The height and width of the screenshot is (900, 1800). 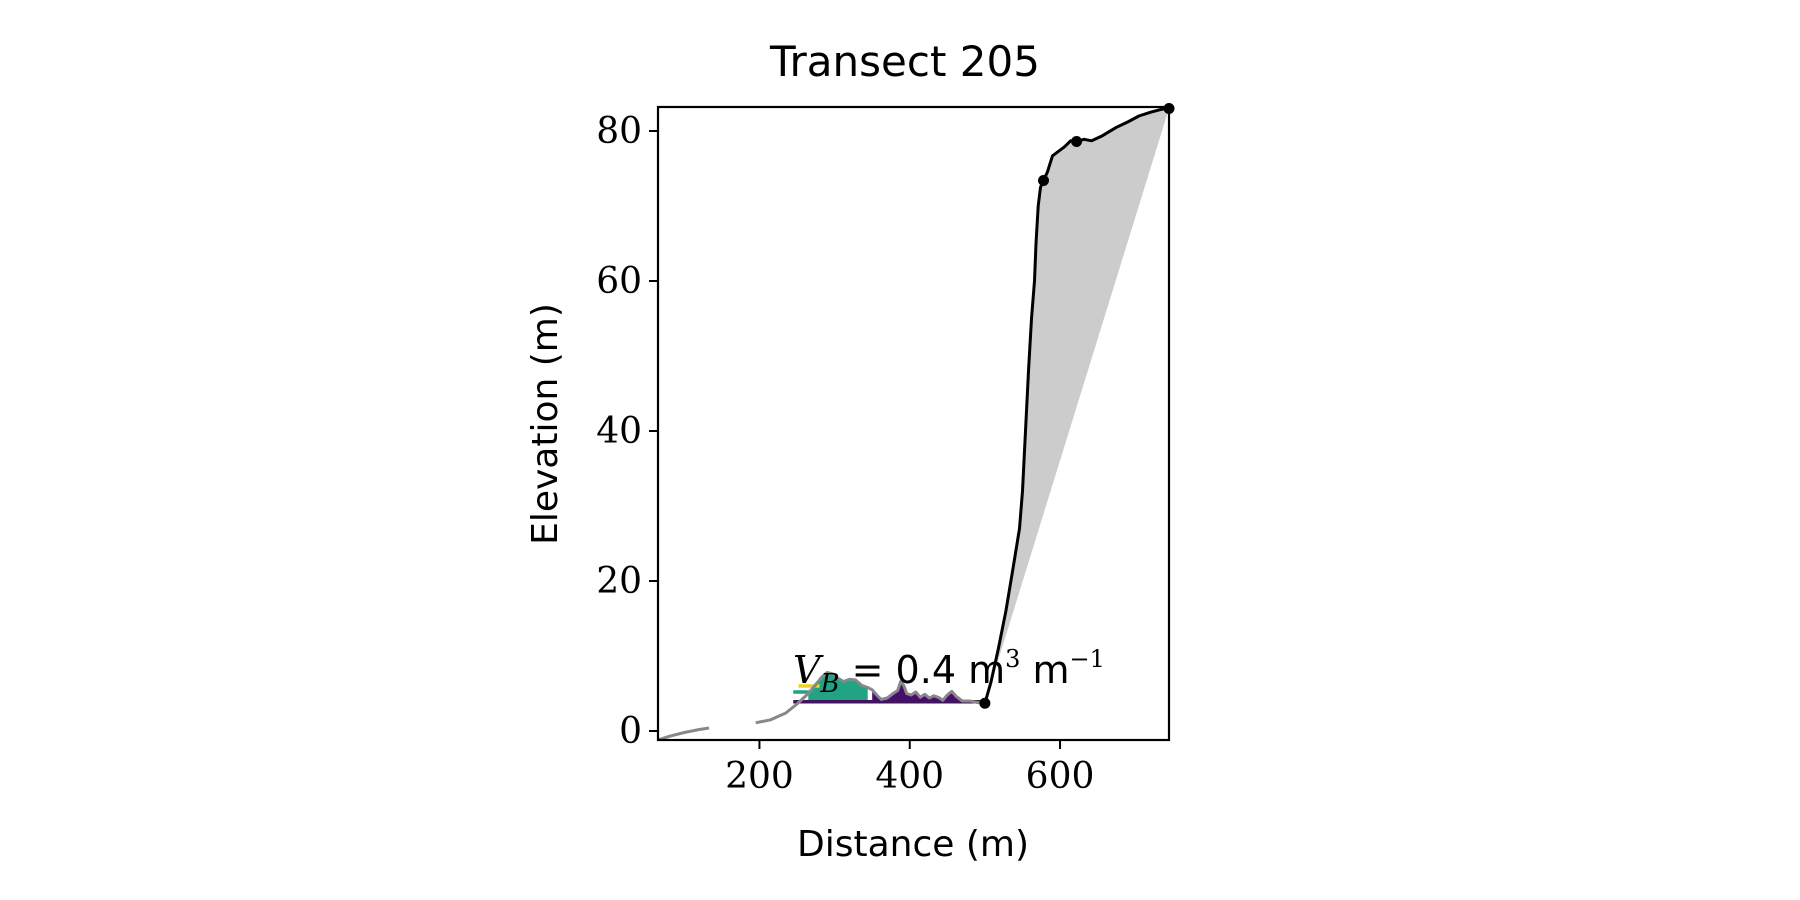 I want to click on cliff-profile-line, so click(x=1076, y=405).